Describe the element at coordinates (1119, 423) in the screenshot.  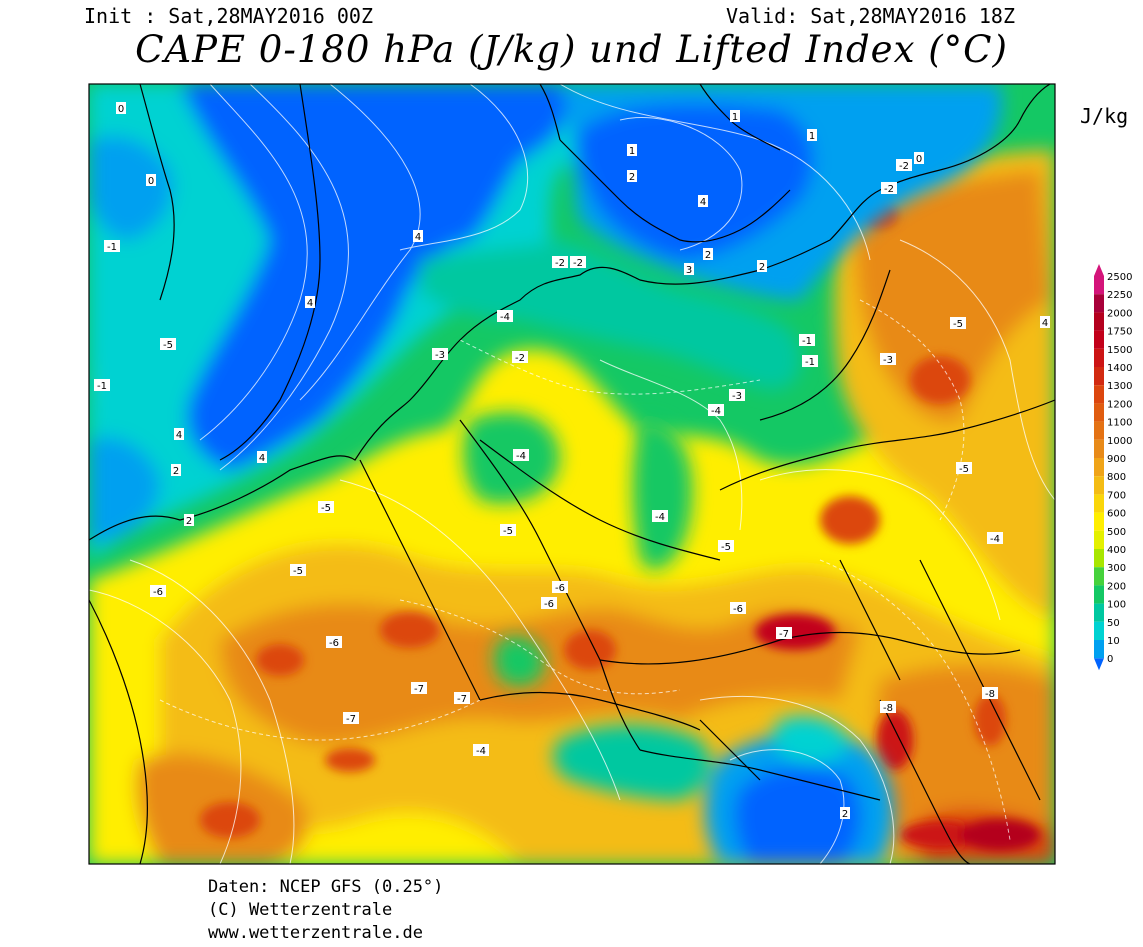
I see `legend-label: 1100` at that location.